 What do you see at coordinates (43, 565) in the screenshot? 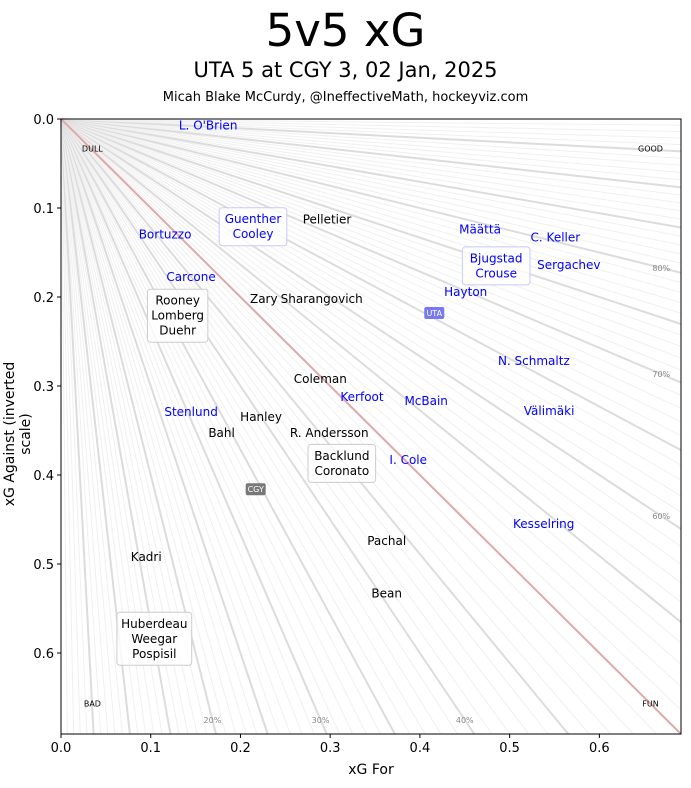
I see `y-tick-label: 0.5` at bounding box center [43, 565].